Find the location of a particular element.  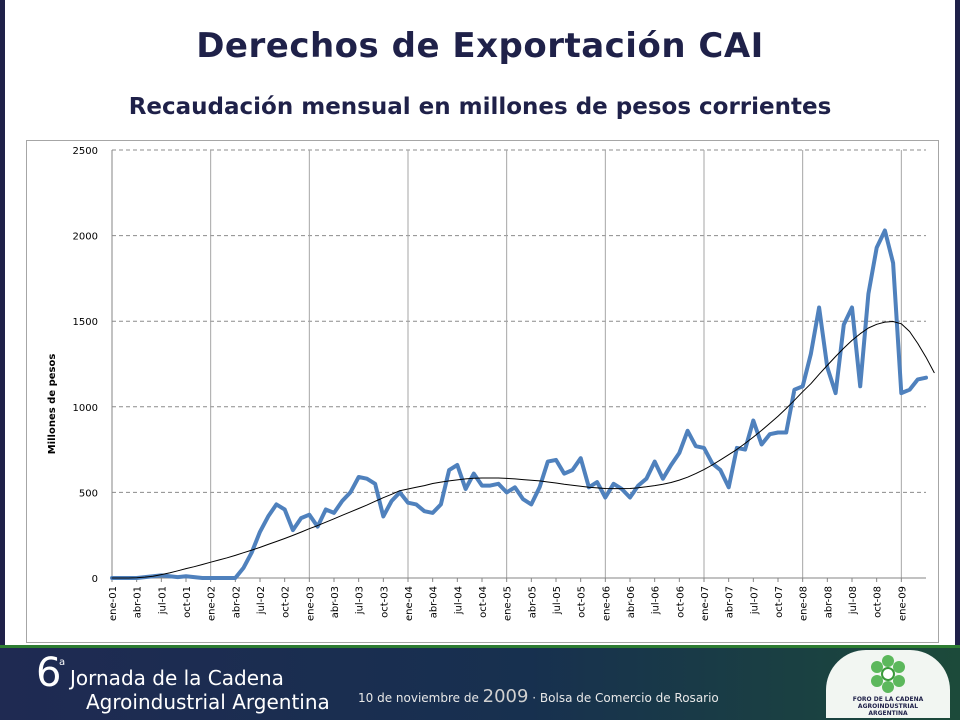

x-tick-label: jul-01 is located at coordinates (162, 600).